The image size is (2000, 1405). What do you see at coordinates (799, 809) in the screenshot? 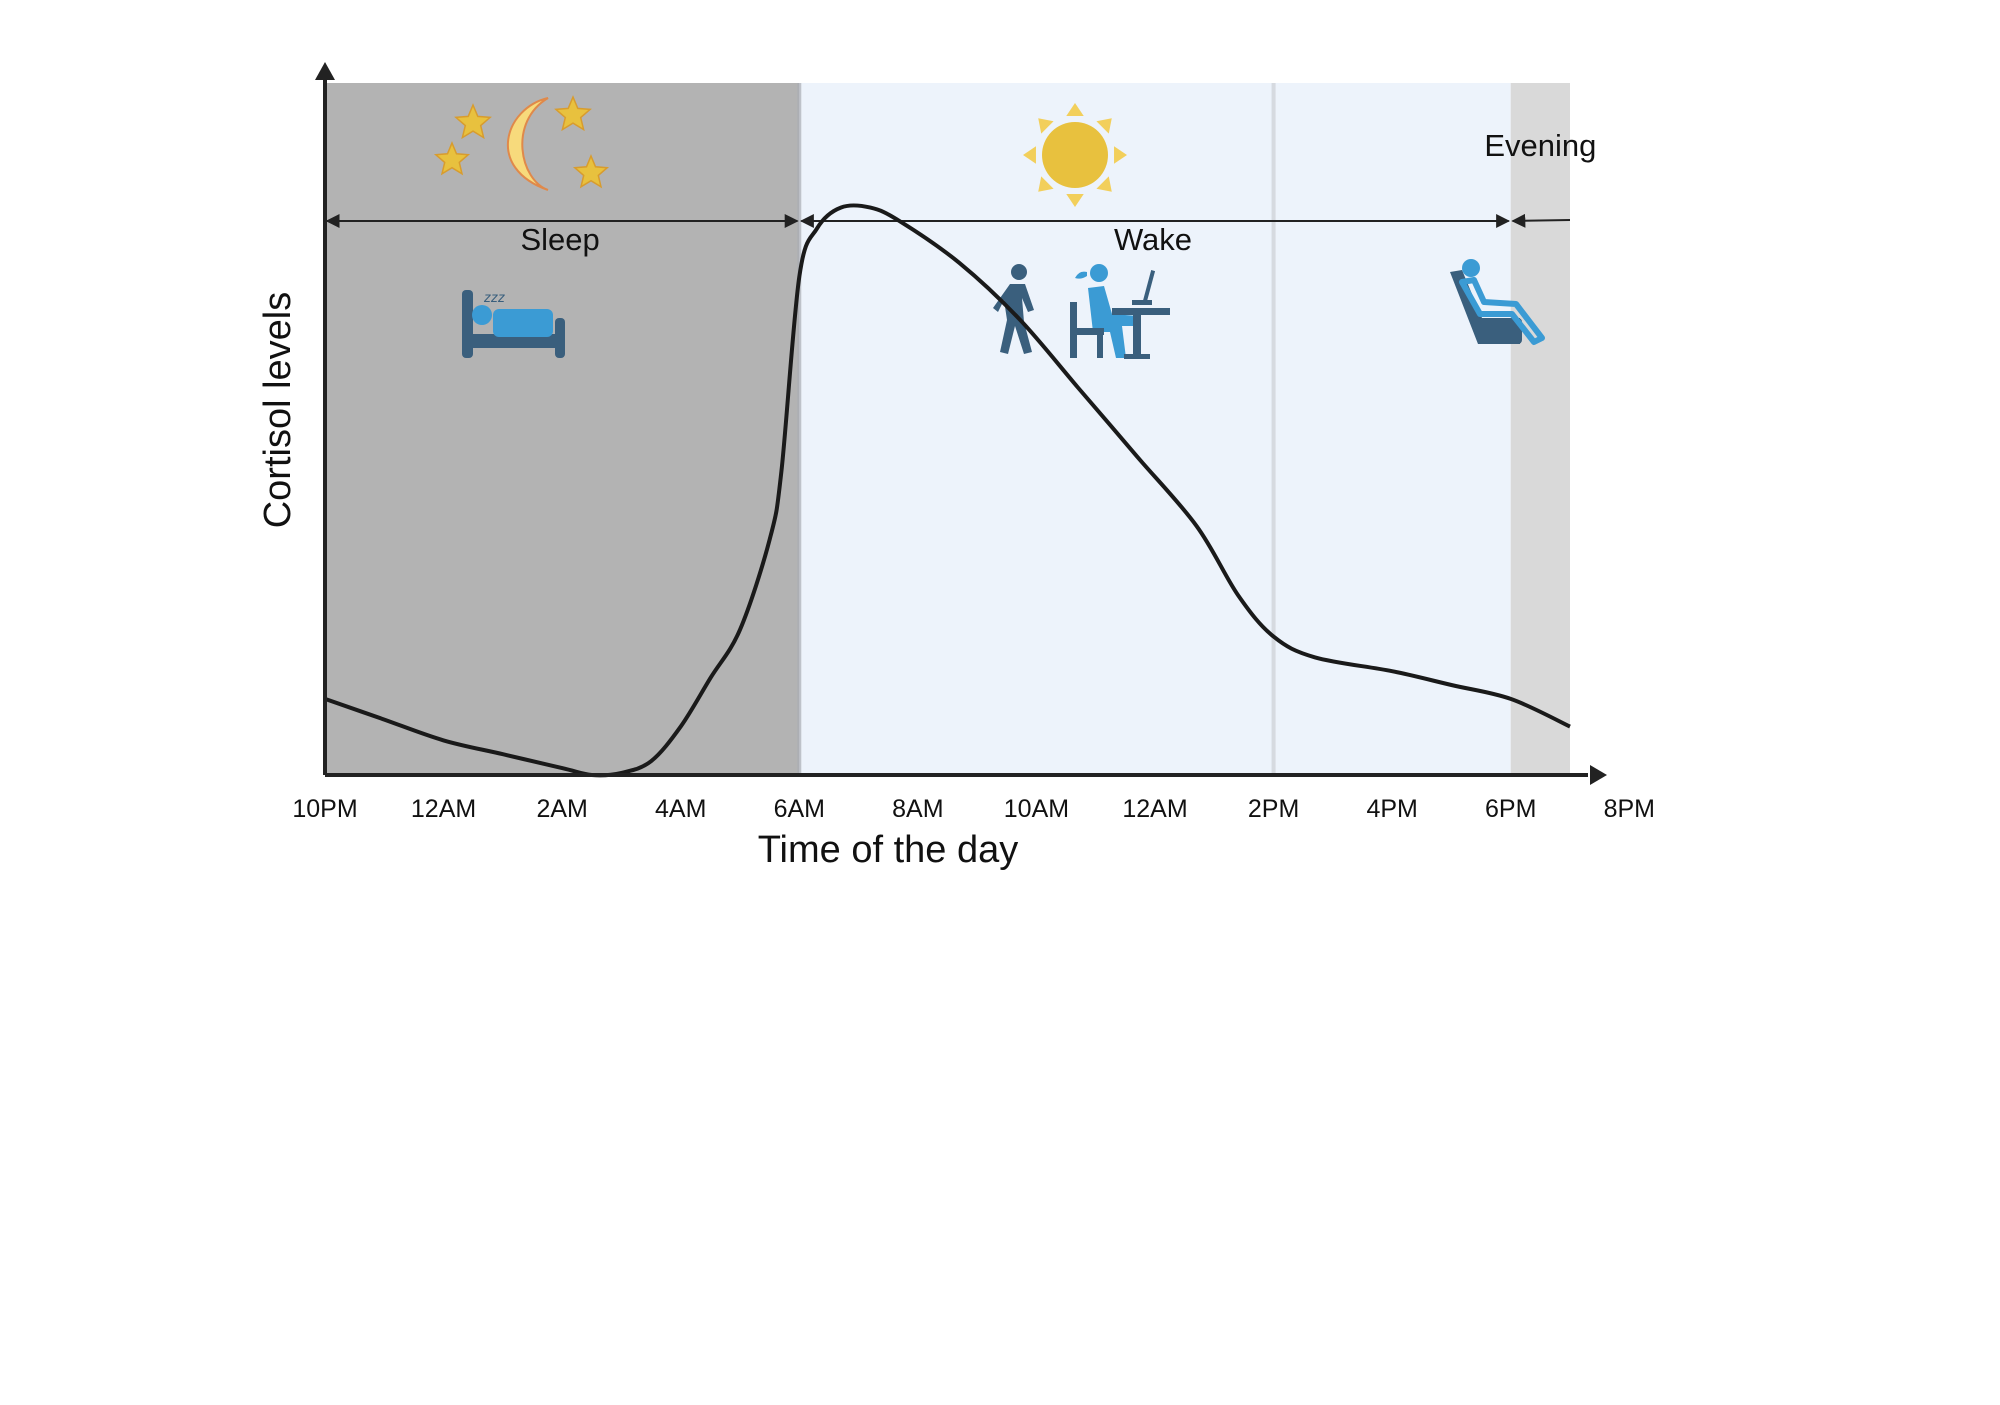
I see `x-tick-label: 6AM` at bounding box center [799, 809].